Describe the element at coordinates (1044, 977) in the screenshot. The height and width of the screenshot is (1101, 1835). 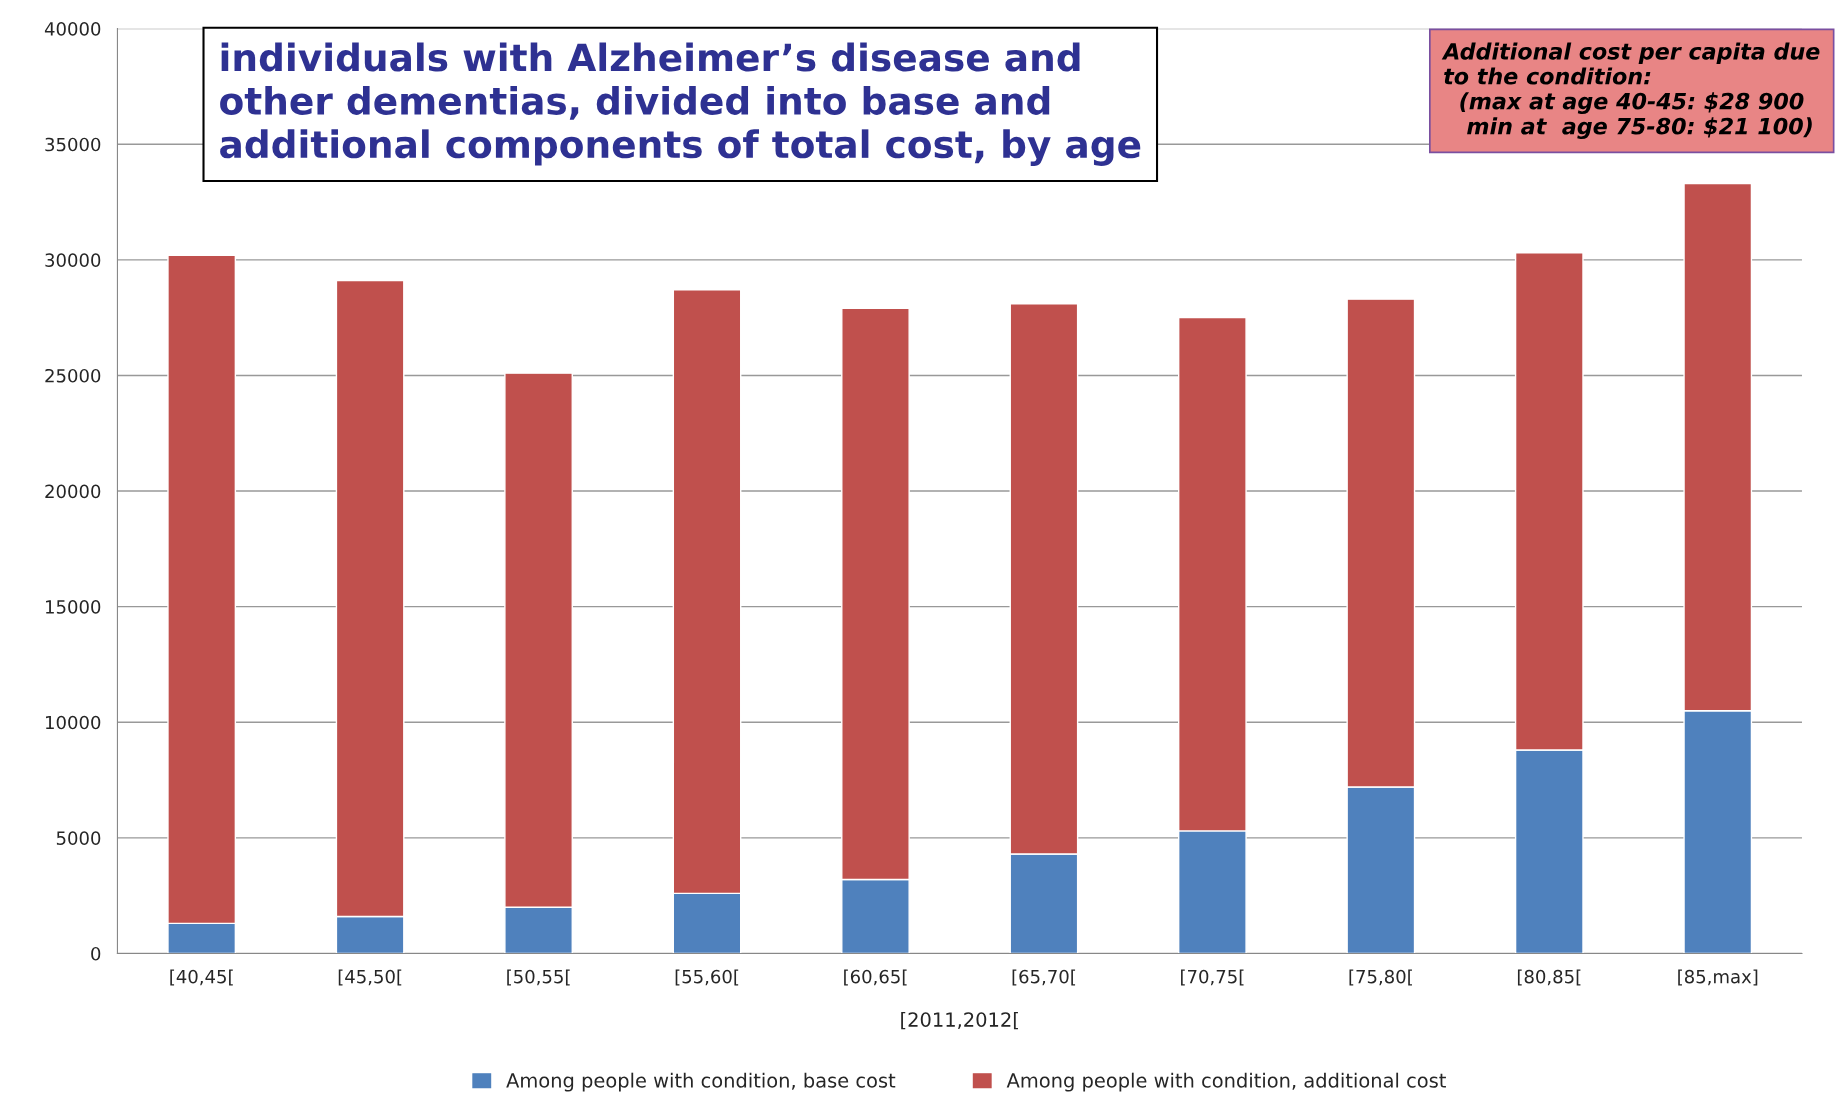
I see `x-tick-label: [65,70[` at that location.